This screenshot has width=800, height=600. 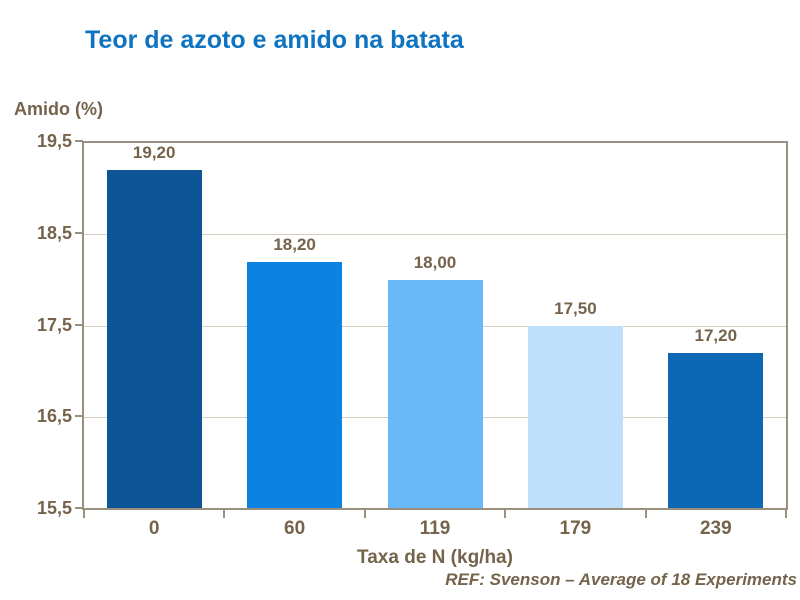 What do you see at coordinates (54, 416) in the screenshot?
I see `y-tick-label: 16,5` at bounding box center [54, 416].